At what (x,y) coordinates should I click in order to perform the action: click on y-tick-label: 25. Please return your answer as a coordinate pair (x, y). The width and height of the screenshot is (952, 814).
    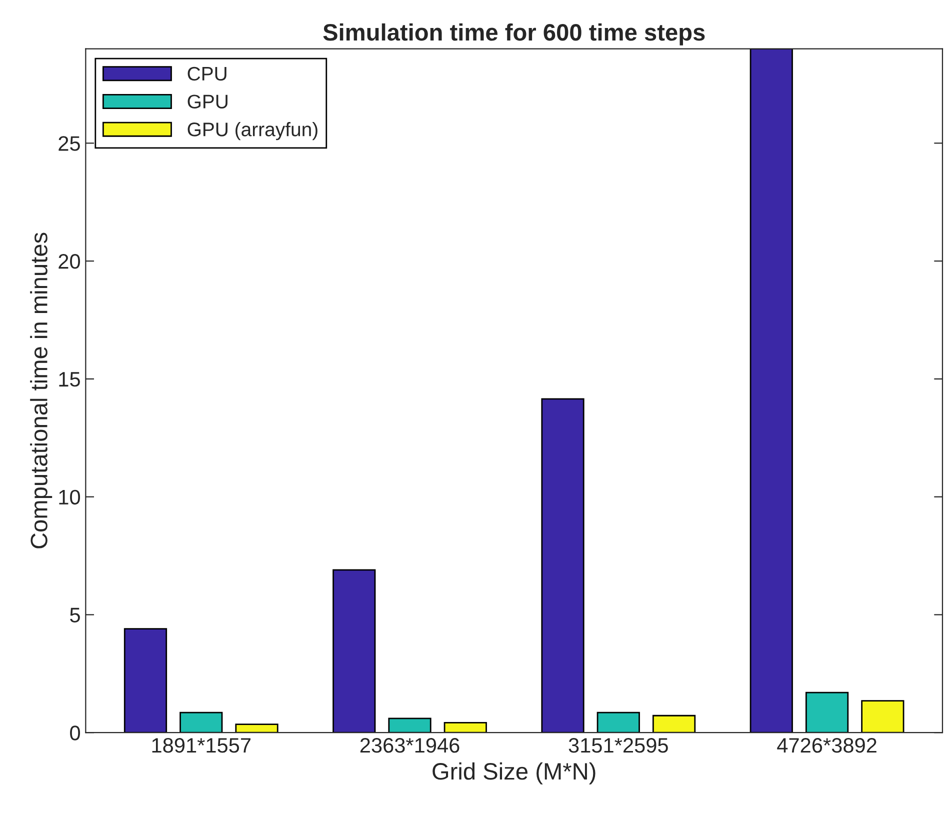
    Looking at the image, I should click on (69, 143).